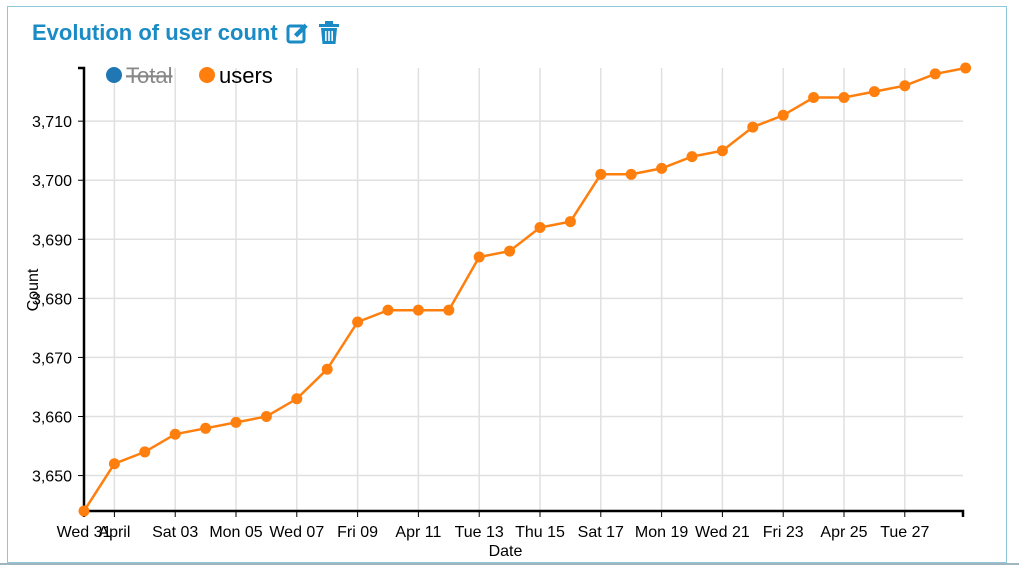  What do you see at coordinates (540, 532) in the screenshot?
I see `x-tick-label: Thu 15` at bounding box center [540, 532].